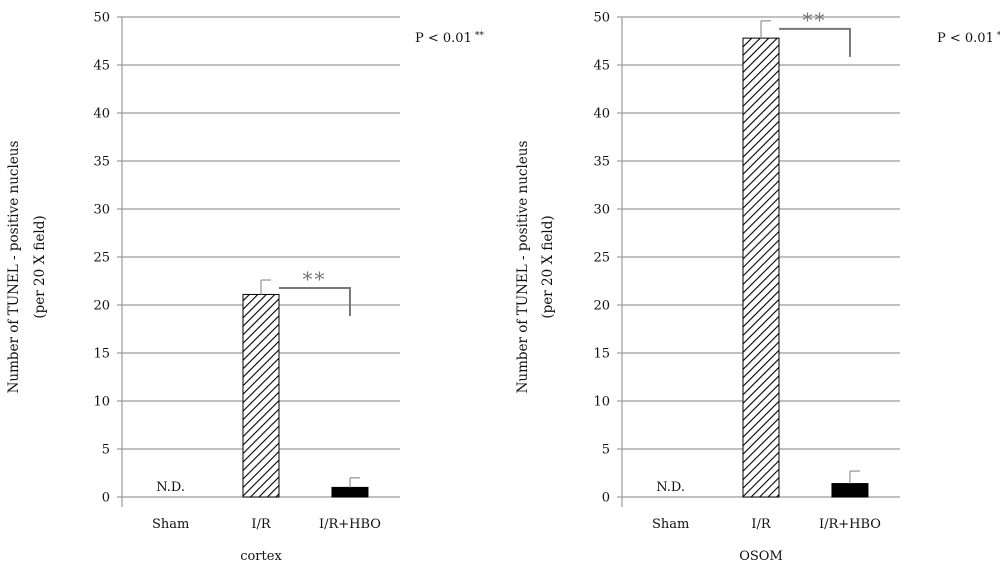 Image resolution: width=1000 pixels, height=566 pixels. Describe the element at coordinates (761, 556) in the screenshot. I see `x-axis-label: OSOM` at that location.